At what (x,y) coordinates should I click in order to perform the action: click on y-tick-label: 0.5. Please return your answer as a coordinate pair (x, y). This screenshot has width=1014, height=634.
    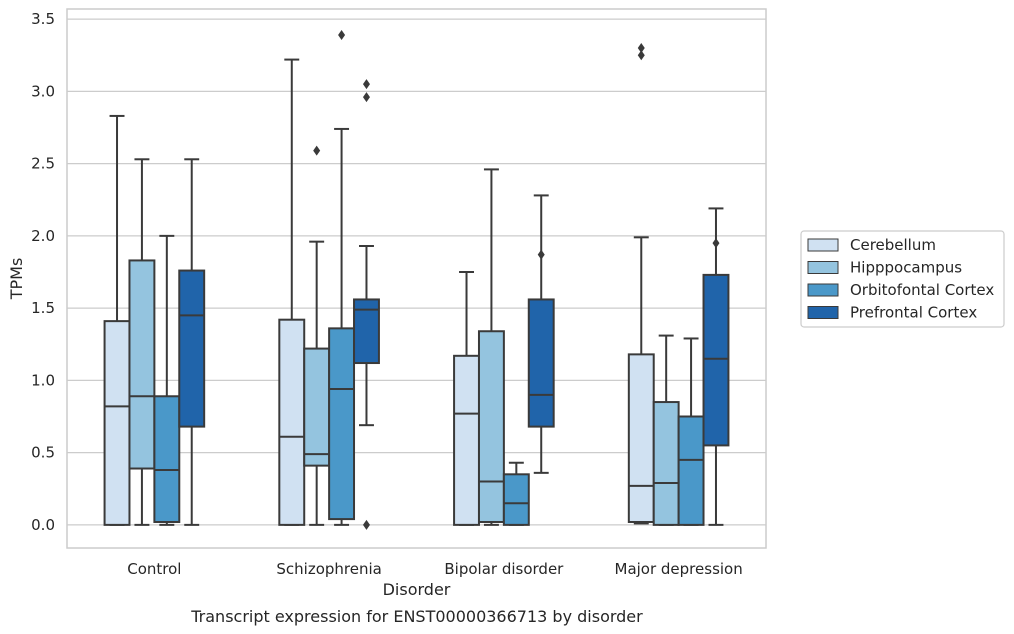
    Looking at the image, I should click on (43, 453).